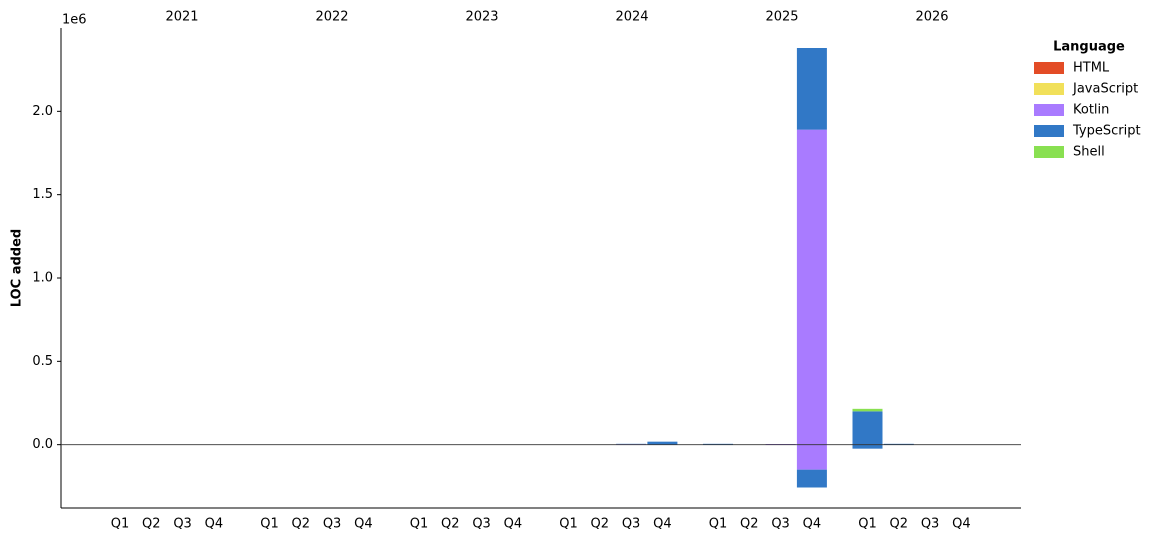 This screenshot has height=542, width=1160. Describe the element at coordinates (331, 17) in the screenshot. I see `year-label: 2022` at that location.